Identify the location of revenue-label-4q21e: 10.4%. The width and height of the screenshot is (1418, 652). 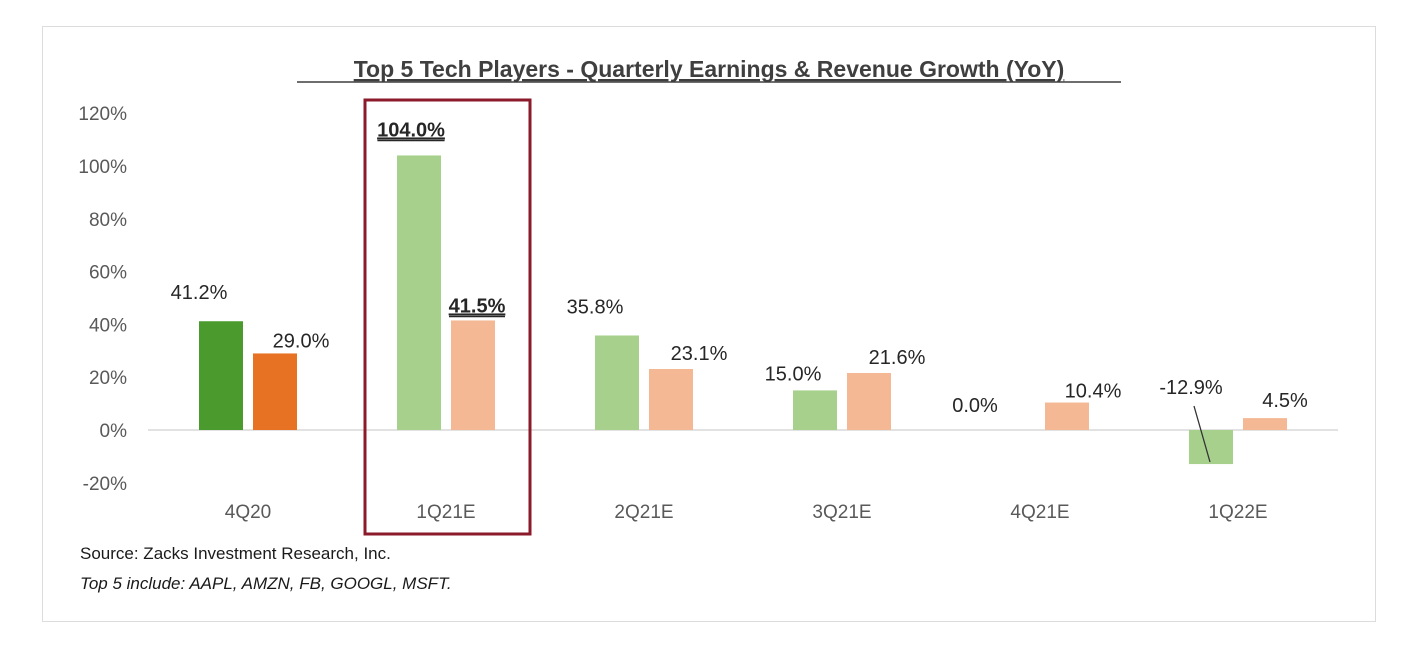
(1093, 392).